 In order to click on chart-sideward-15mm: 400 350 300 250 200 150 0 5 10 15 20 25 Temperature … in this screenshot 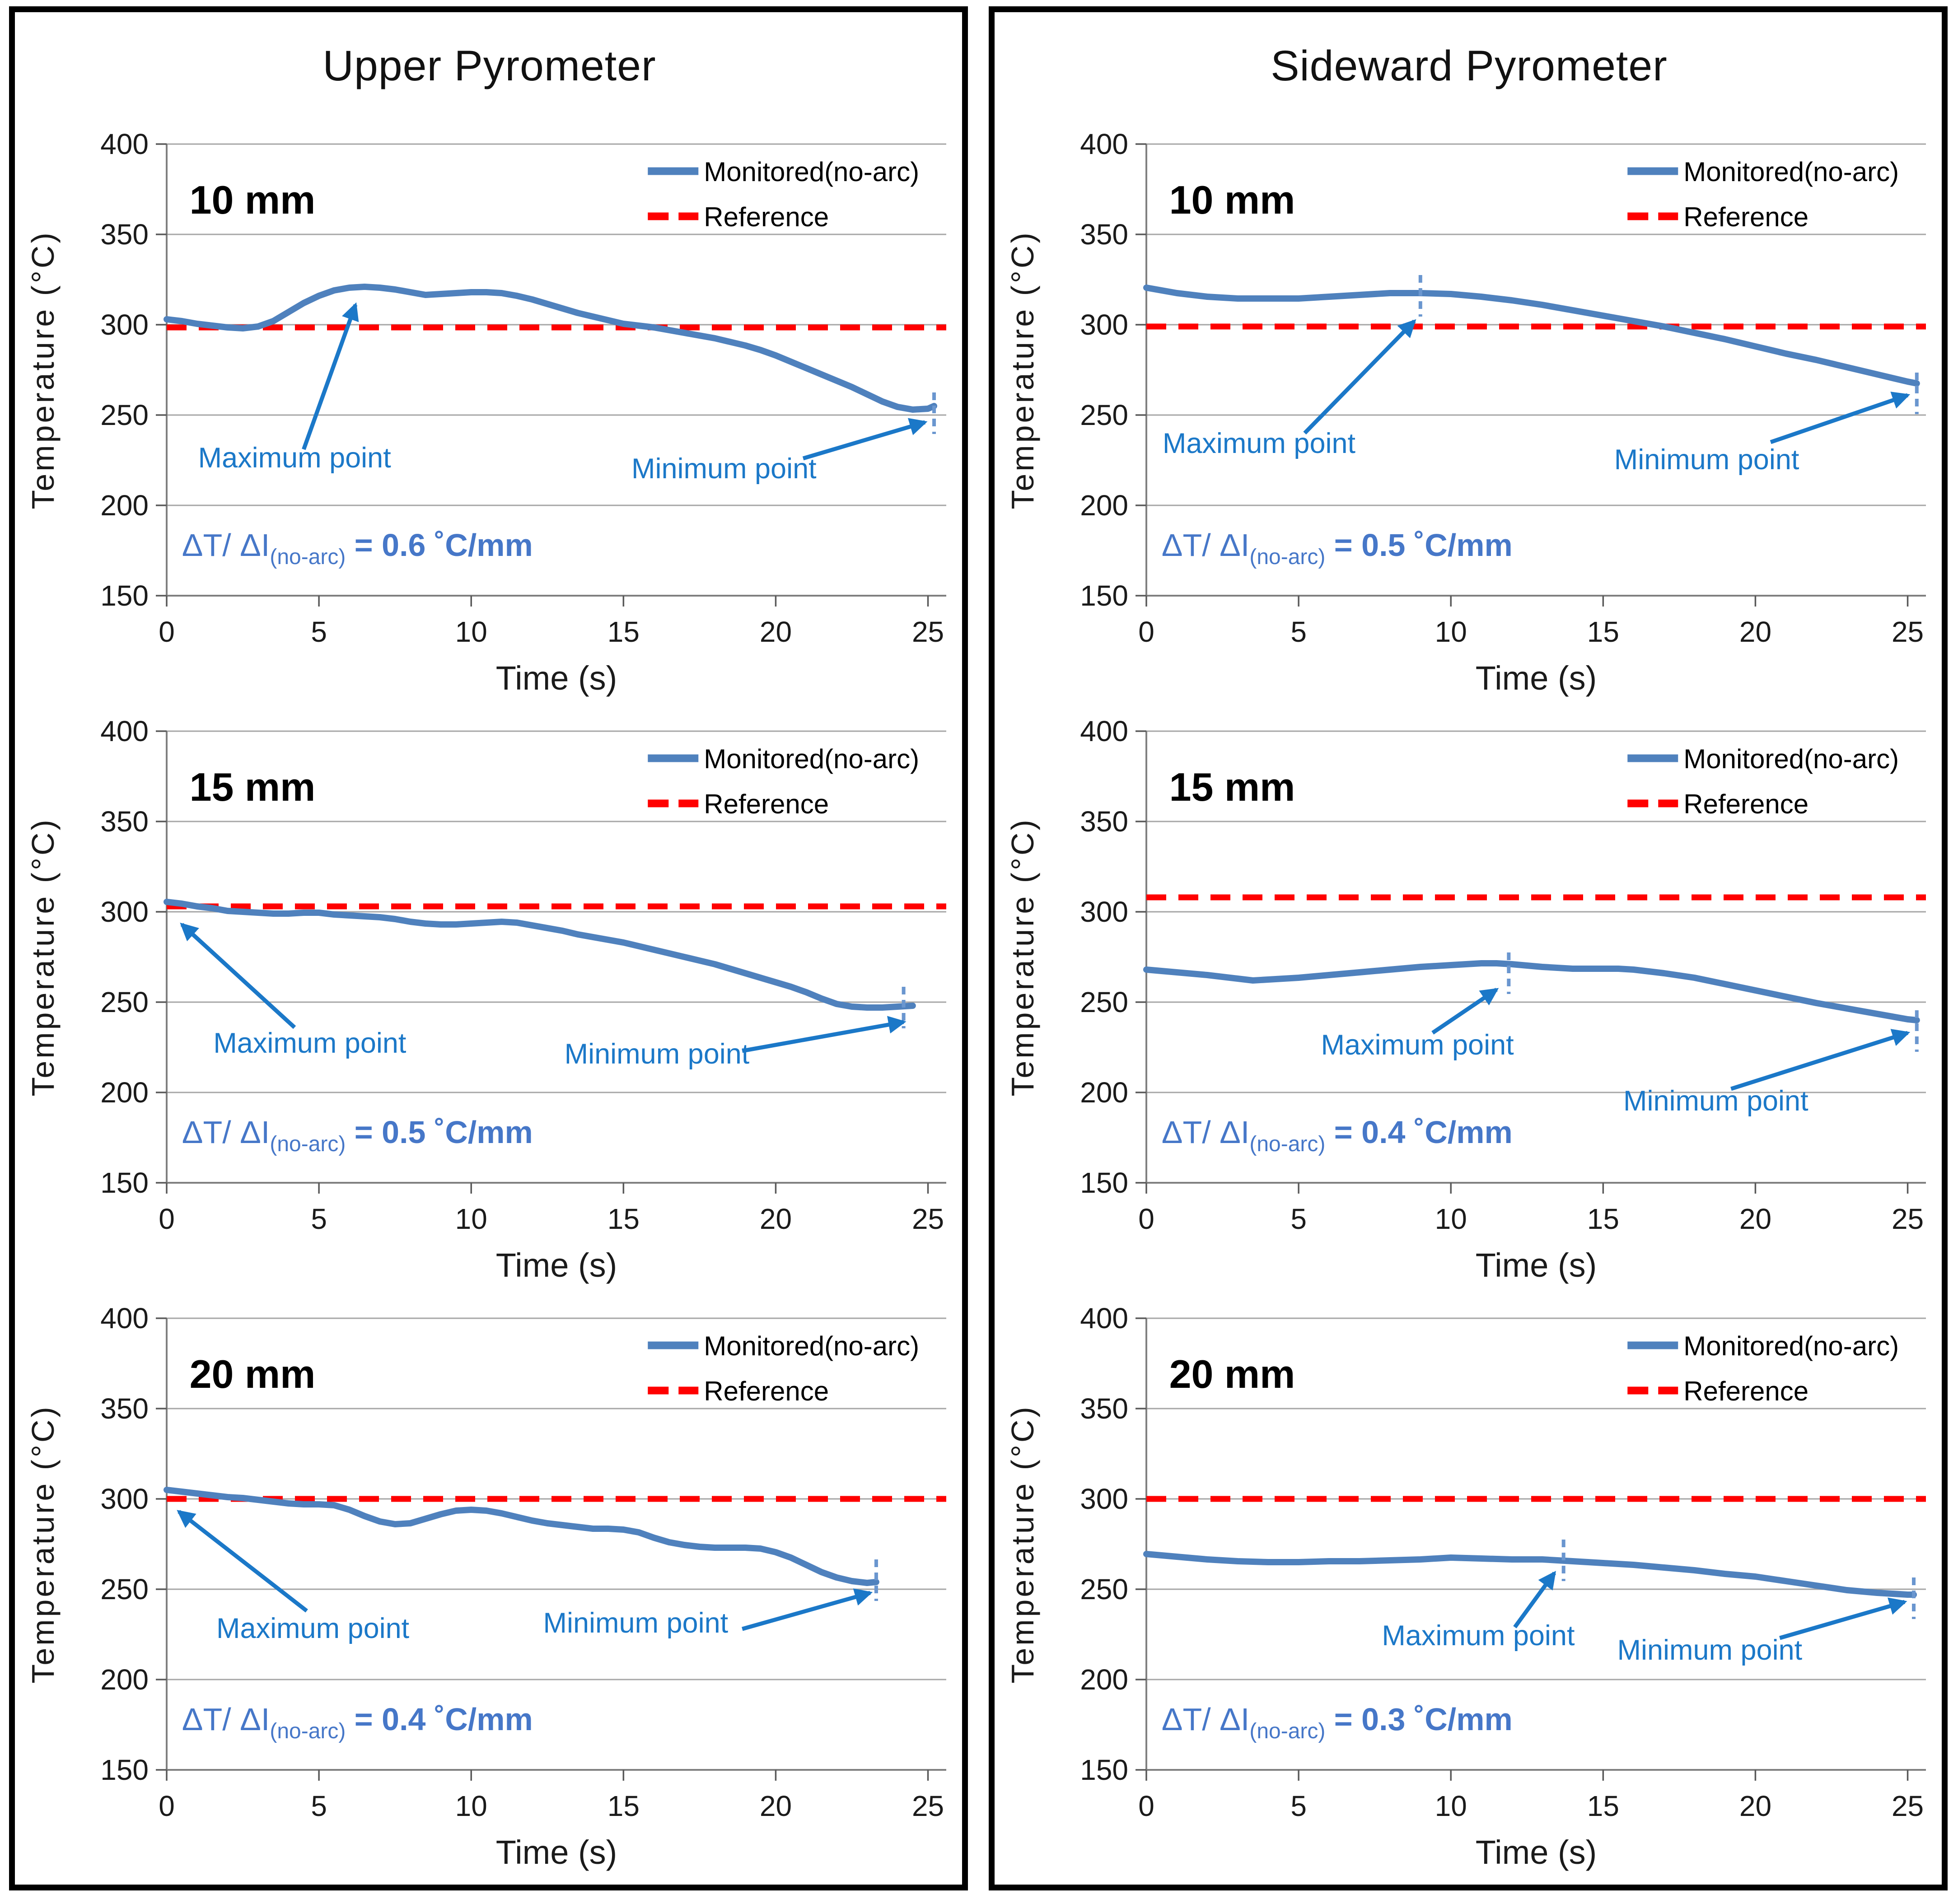, I will do `click(1470, 998)`.